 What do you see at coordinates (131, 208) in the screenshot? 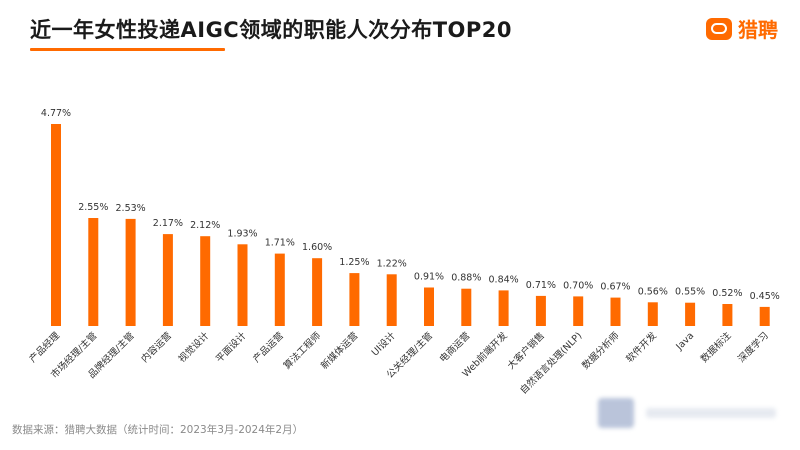
I see `bar-value-label: 2.53%` at bounding box center [131, 208].